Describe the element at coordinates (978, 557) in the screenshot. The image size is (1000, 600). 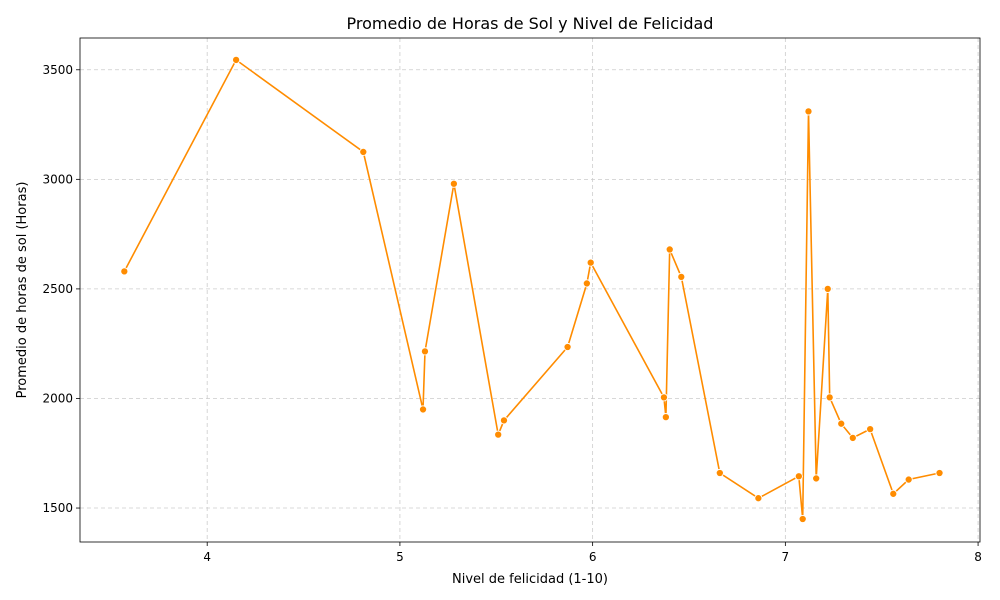
I see `x-tick-label: 8` at that location.